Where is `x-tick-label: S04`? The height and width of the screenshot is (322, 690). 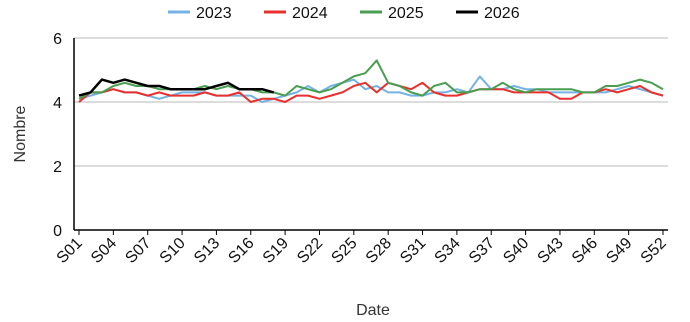 x-tick-label: S04 is located at coordinates (104, 251).